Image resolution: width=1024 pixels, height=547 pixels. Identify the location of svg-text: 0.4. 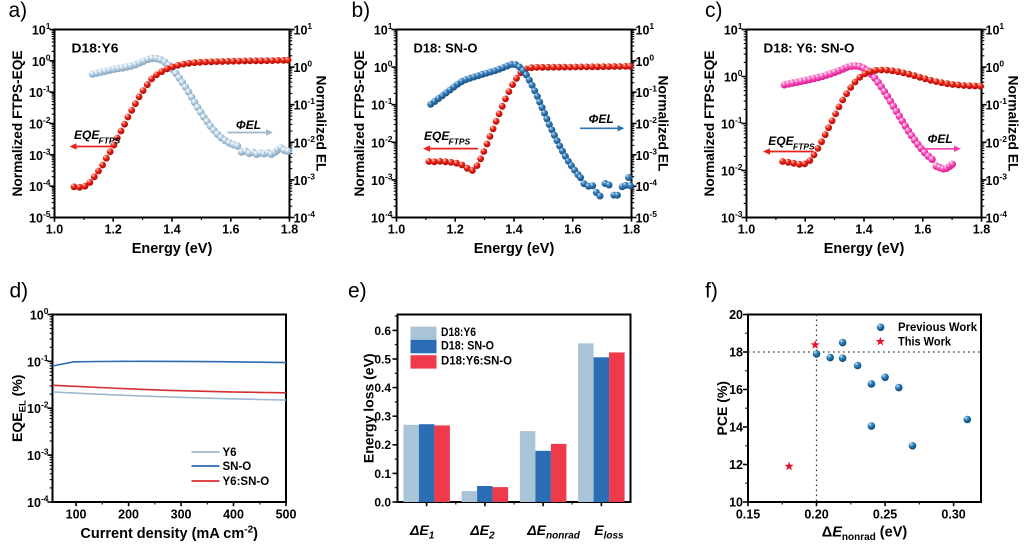
(382, 388).